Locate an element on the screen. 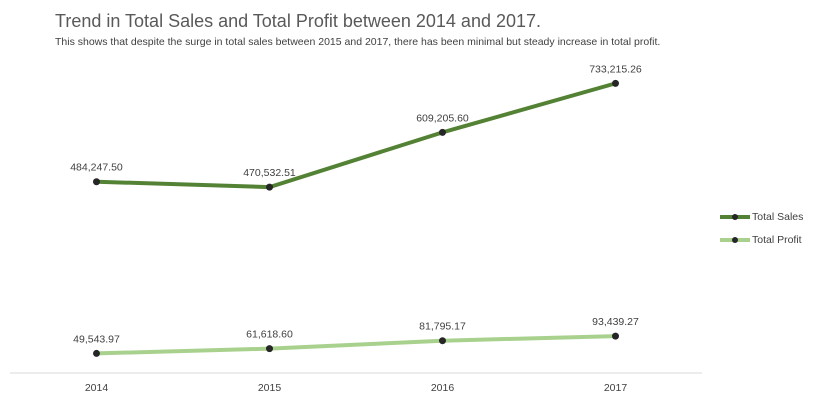  data-label-total-sales-2014: 484,247.50 is located at coordinates (96, 168).